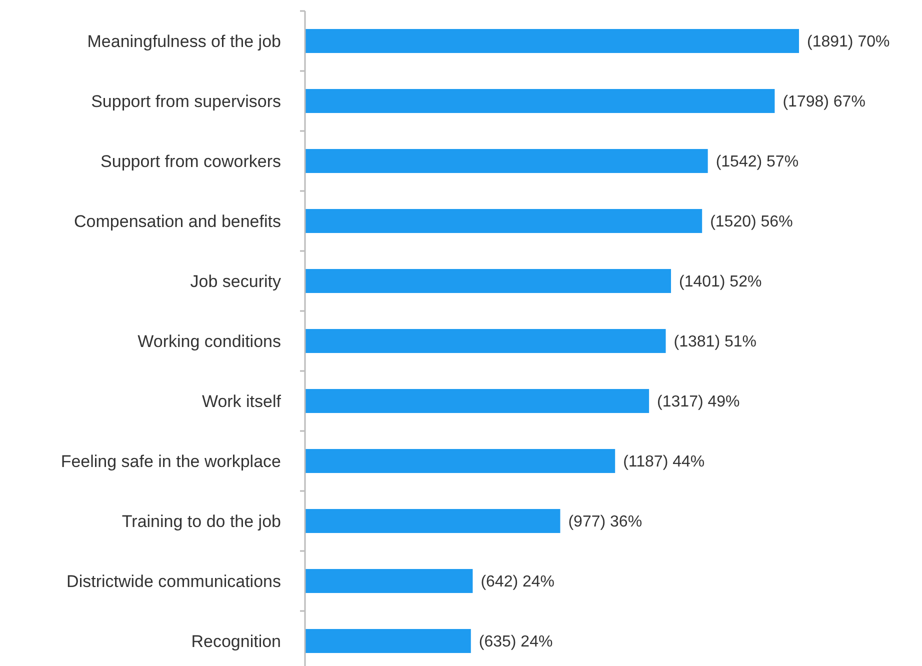 The image size is (922, 666). What do you see at coordinates (209, 341) in the screenshot?
I see `y-tick-label: Working conditions` at bounding box center [209, 341].